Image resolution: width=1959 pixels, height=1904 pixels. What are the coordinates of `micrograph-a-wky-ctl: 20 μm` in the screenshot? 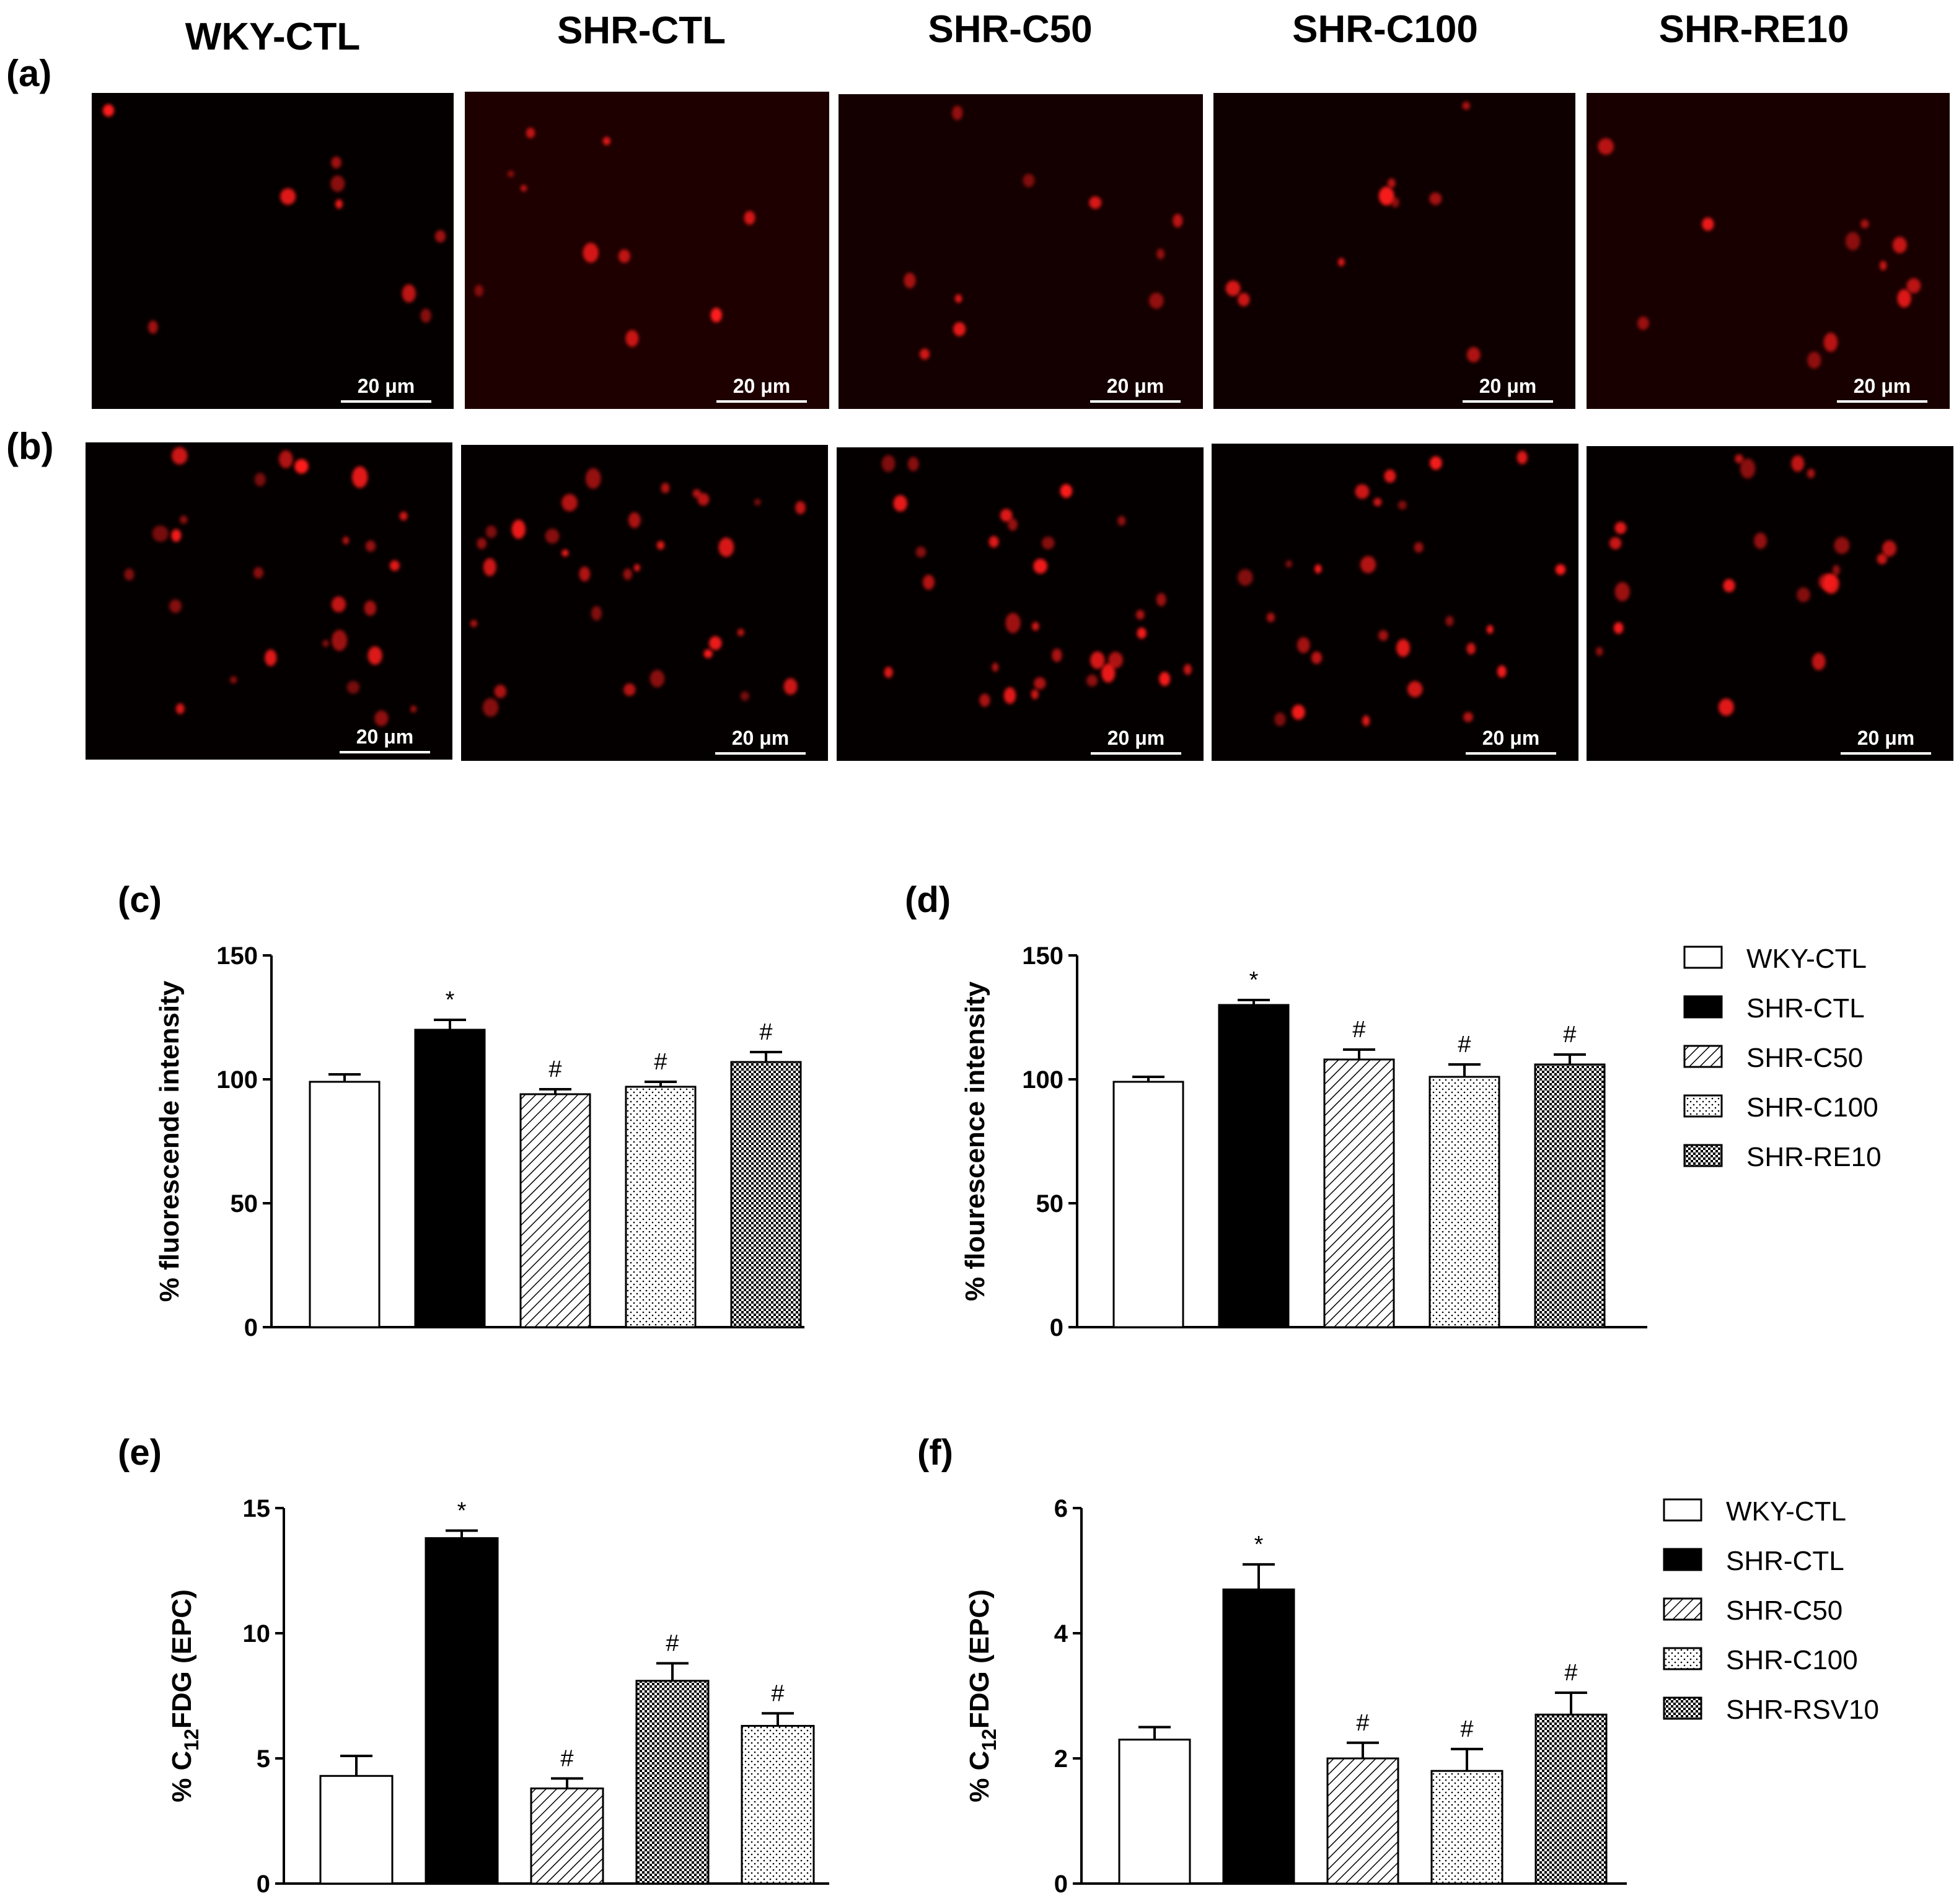 It's located at (273, 251).